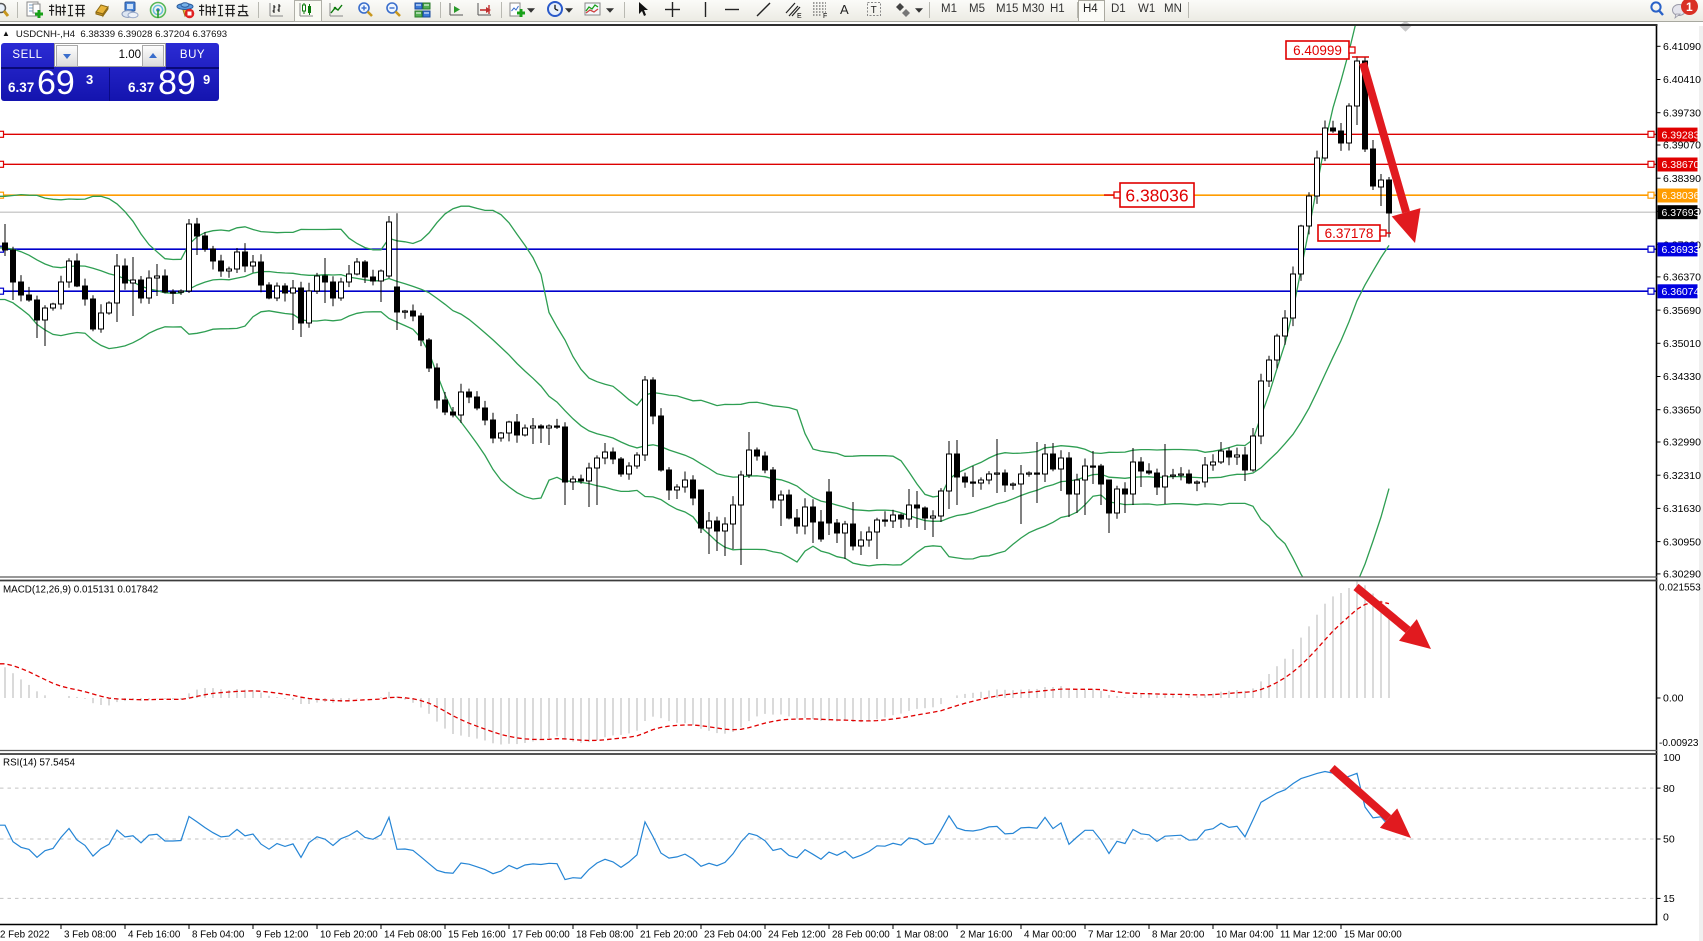  Describe the element at coordinates (1680, 588) in the screenshot. I see `svg-text: 0.021553` at that location.